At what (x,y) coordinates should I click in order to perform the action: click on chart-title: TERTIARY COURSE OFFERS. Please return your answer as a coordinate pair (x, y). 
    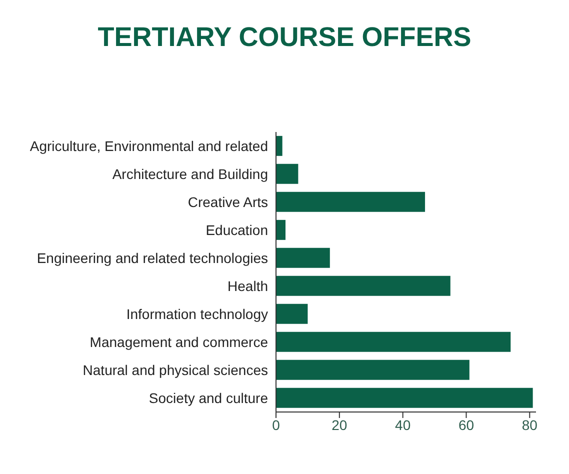
    Looking at the image, I should click on (284, 38).